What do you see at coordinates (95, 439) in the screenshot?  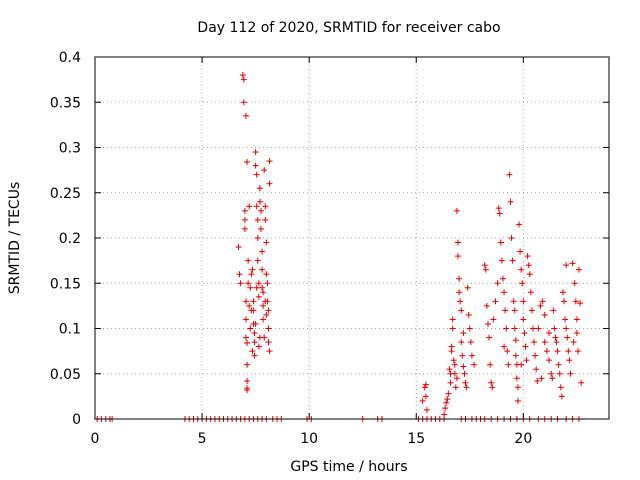 I see `x-tick-label: 0` at bounding box center [95, 439].